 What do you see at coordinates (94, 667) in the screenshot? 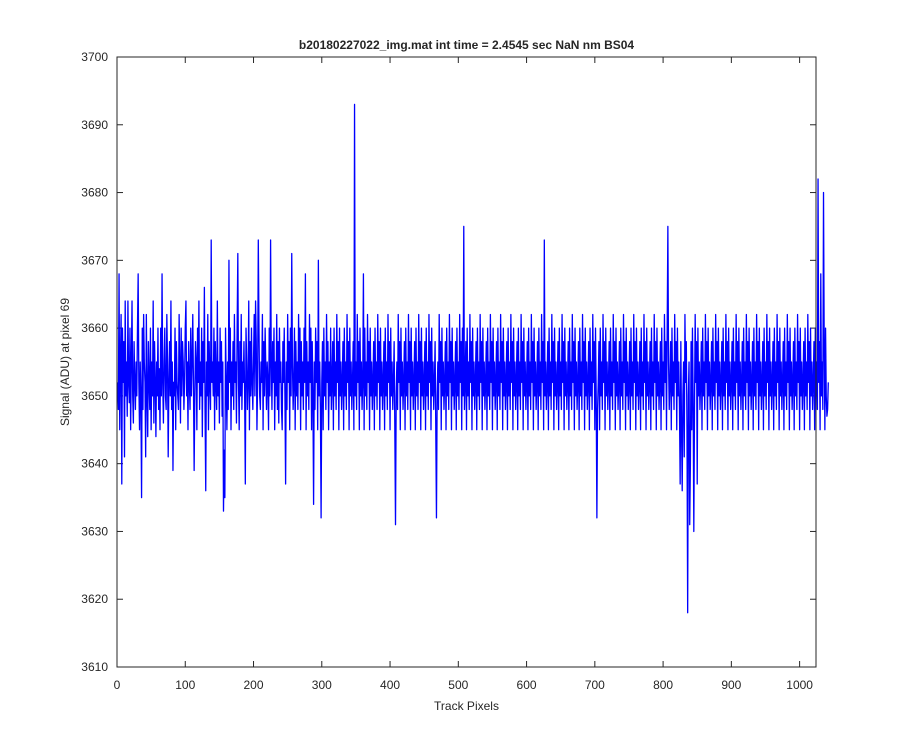
I see `y-tick-label: 3610` at bounding box center [94, 667].